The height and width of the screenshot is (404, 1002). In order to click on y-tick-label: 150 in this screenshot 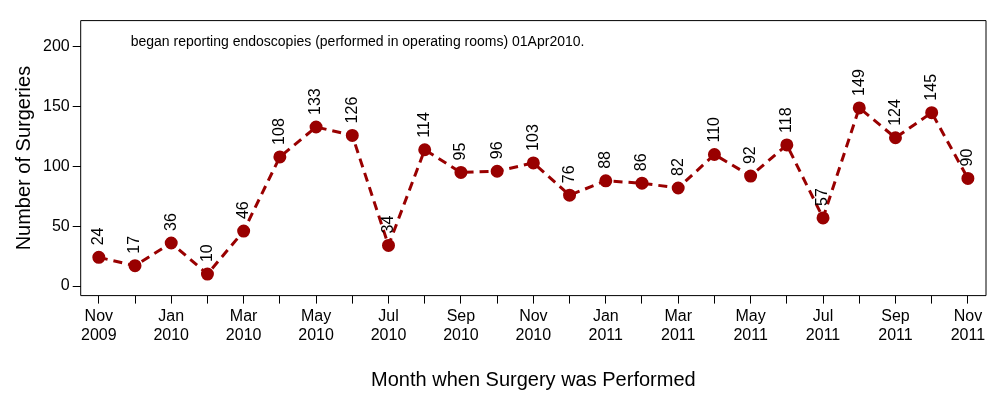, I will do `click(56, 106)`.